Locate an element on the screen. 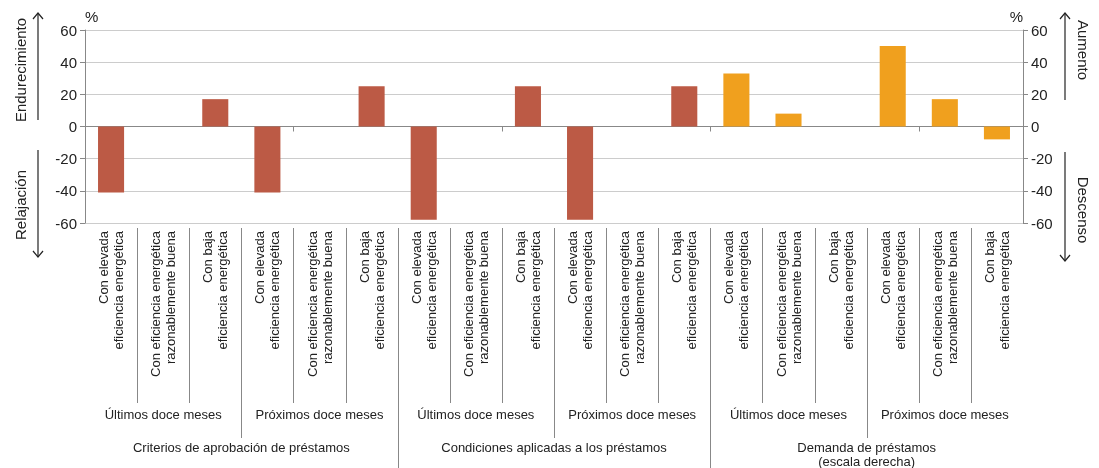 Image resolution: width=1099 pixels, height=468 pixels. text: Condiciones aplicadas a los préstamos is located at coordinates (554, 447).